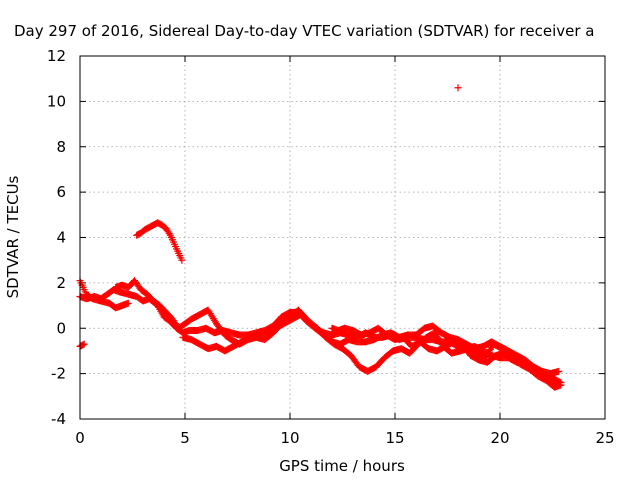 The height and width of the screenshot is (480, 640). I want to click on y-tick-label: 12, so click(56, 56).